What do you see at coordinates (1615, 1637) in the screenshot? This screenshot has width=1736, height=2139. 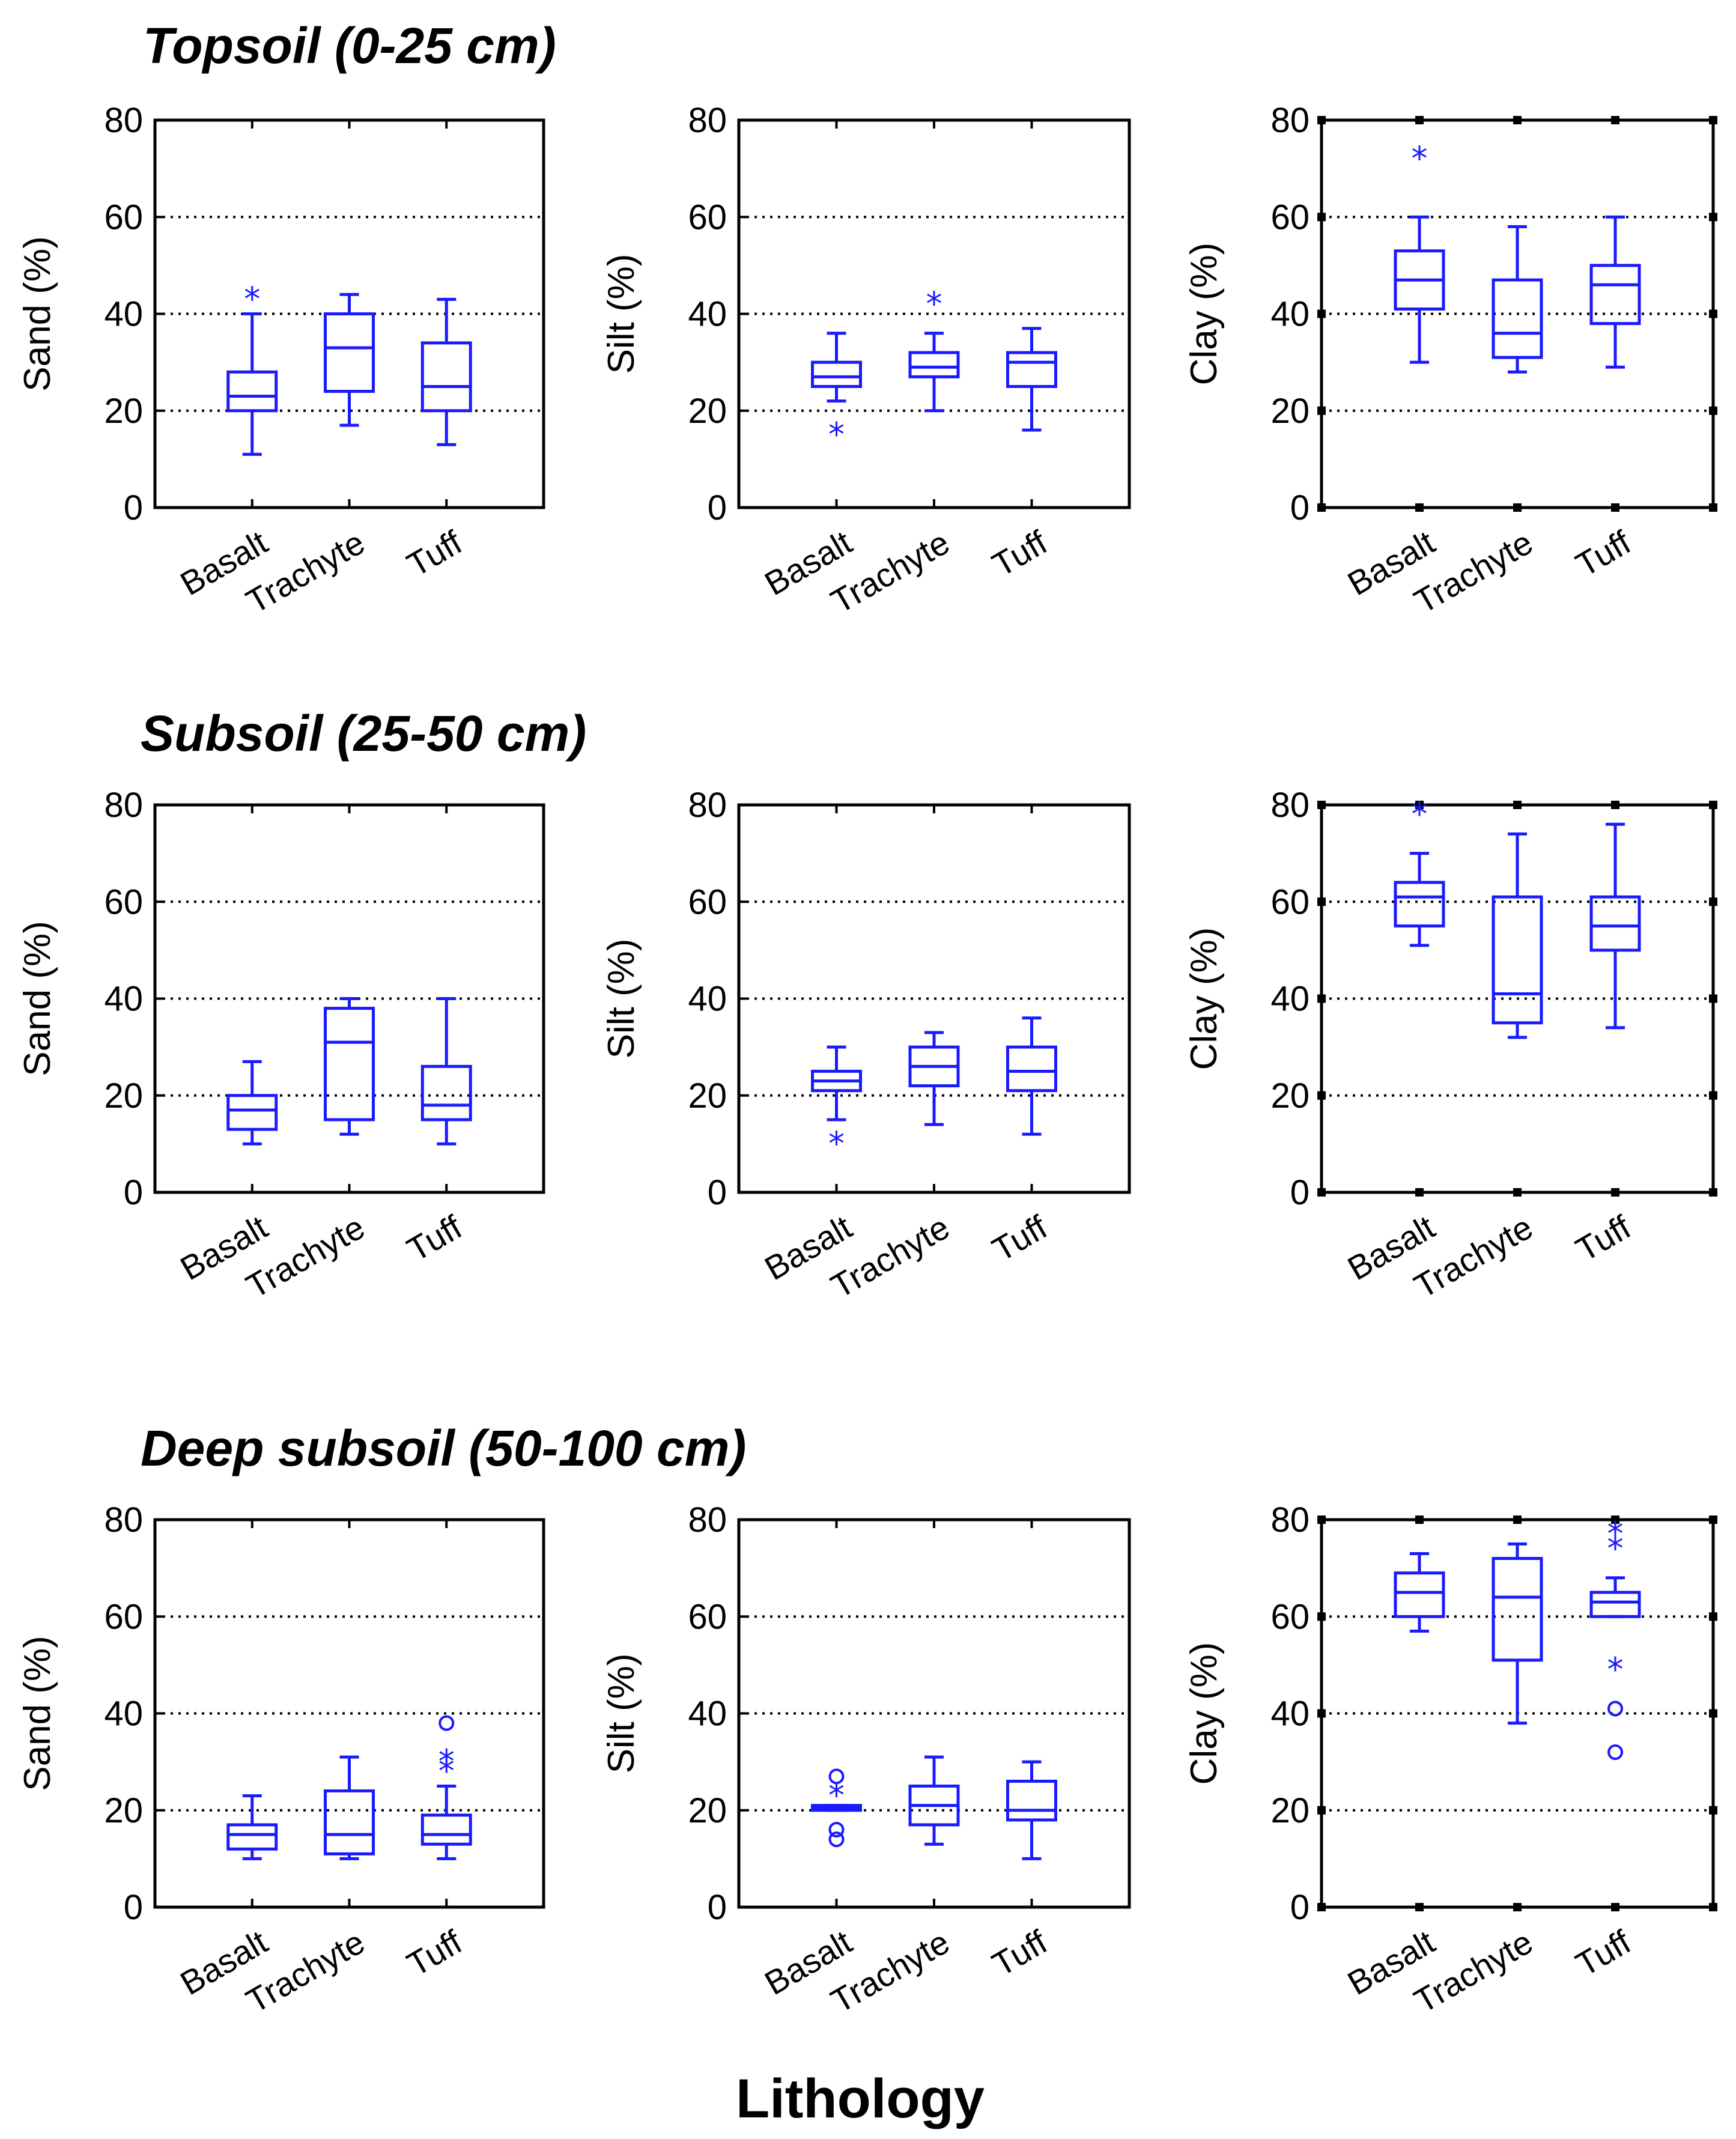 I see `box-tuff: ***` at bounding box center [1615, 1637].